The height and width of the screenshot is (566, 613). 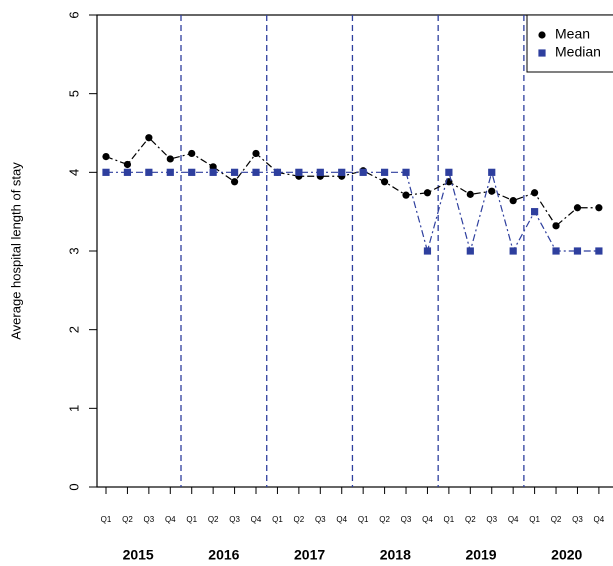 I want to click on legend-label: Mean, so click(x=572, y=34).